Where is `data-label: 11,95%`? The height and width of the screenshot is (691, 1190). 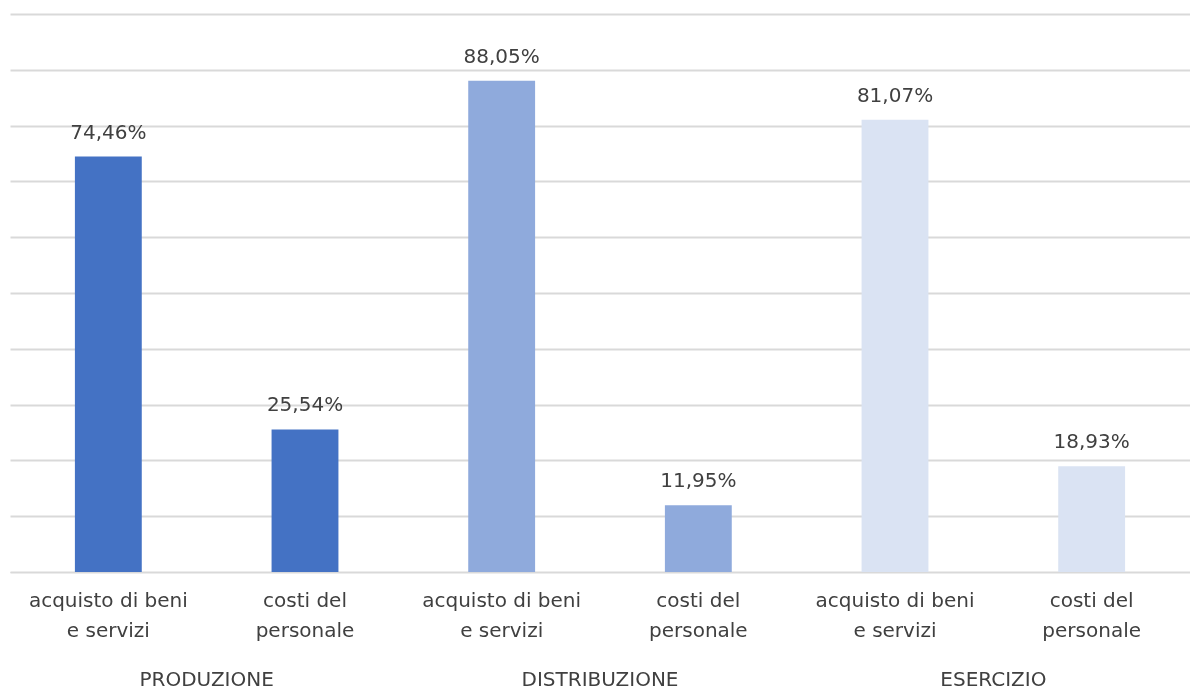
data-label: 11,95% is located at coordinates (698, 480).